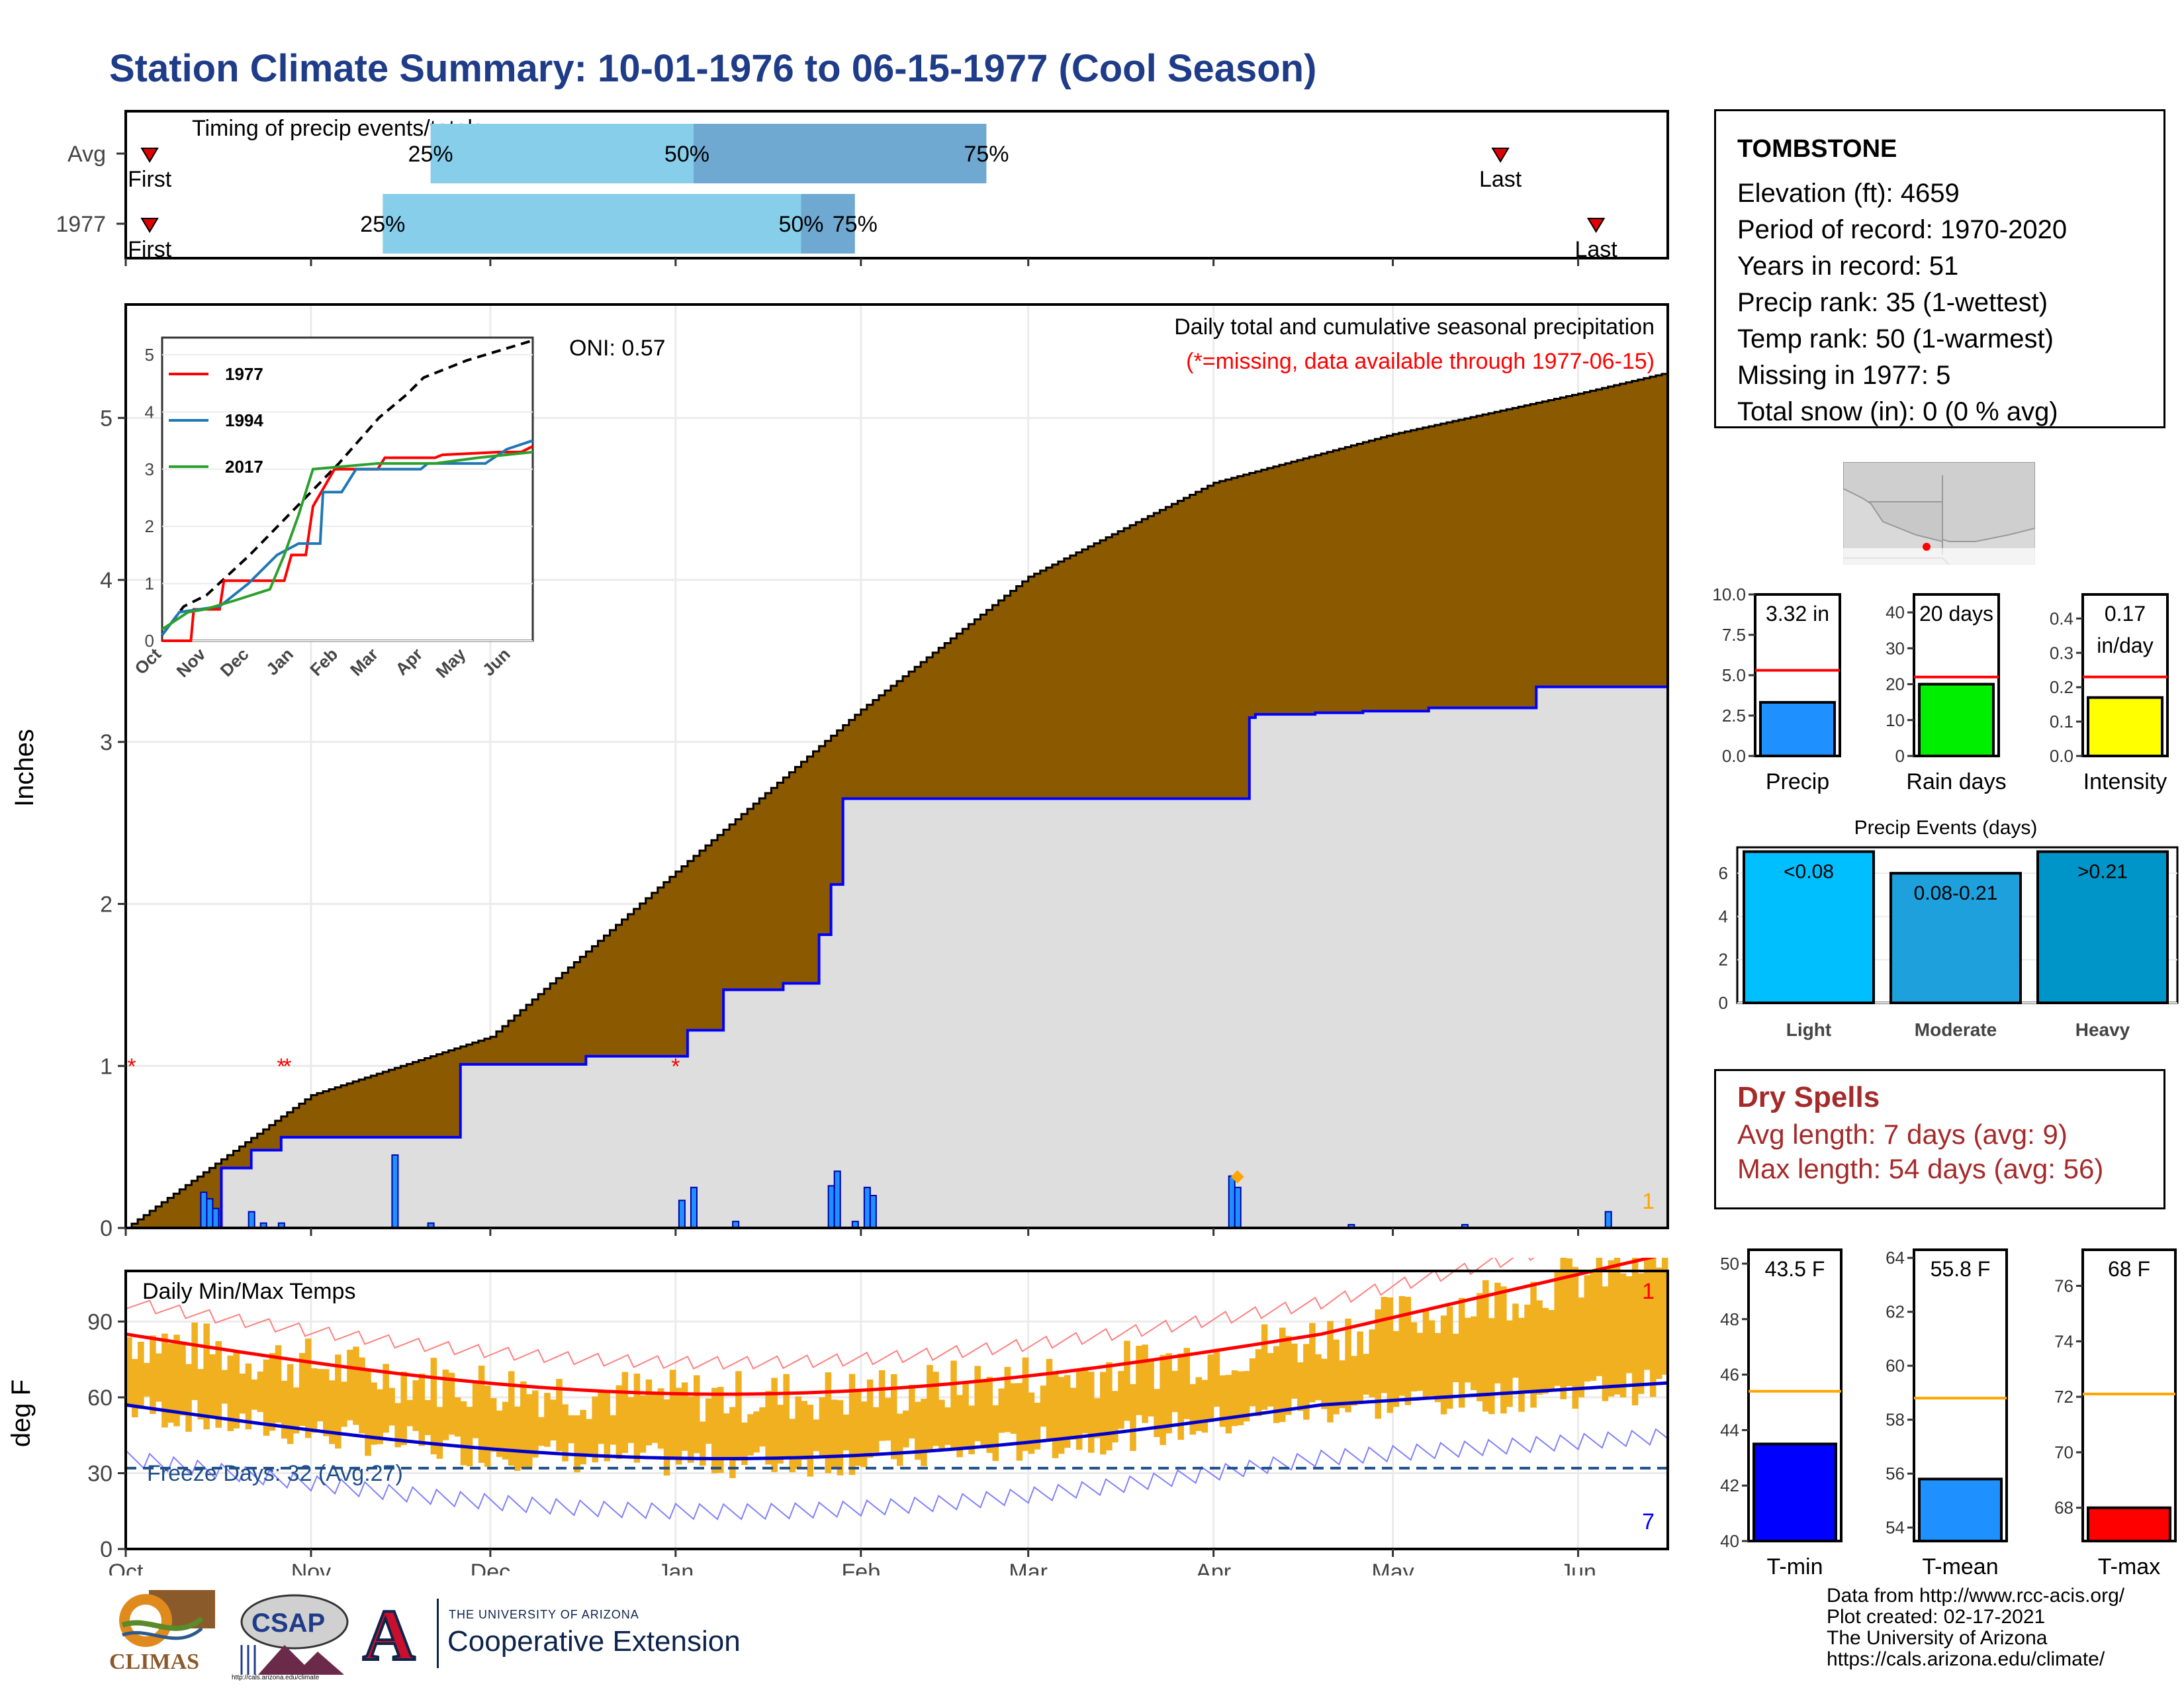 The image size is (2184, 1688). What do you see at coordinates (1937, 1617) in the screenshot?
I see `footer-line-created: Plot created: 02-17-2021` at bounding box center [1937, 1617].